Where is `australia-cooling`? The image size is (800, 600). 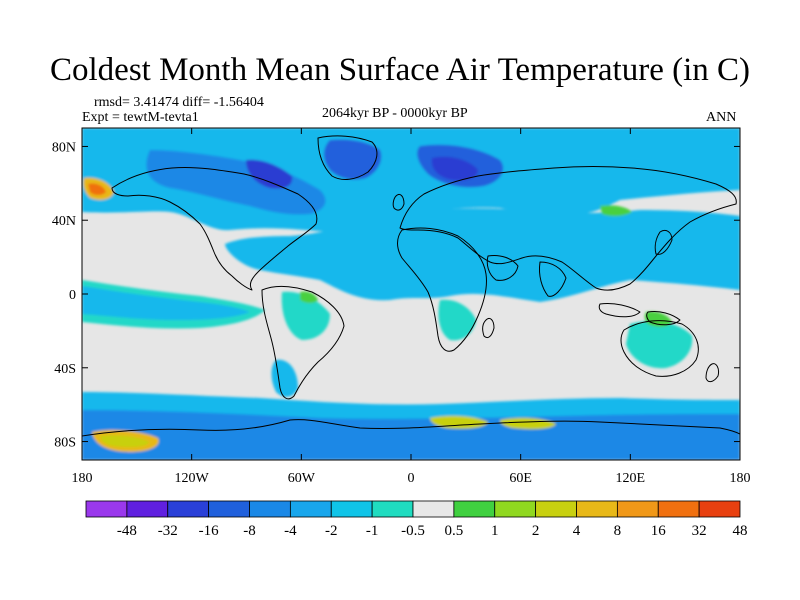
australia-cooling is located at coordinates (659, 345).